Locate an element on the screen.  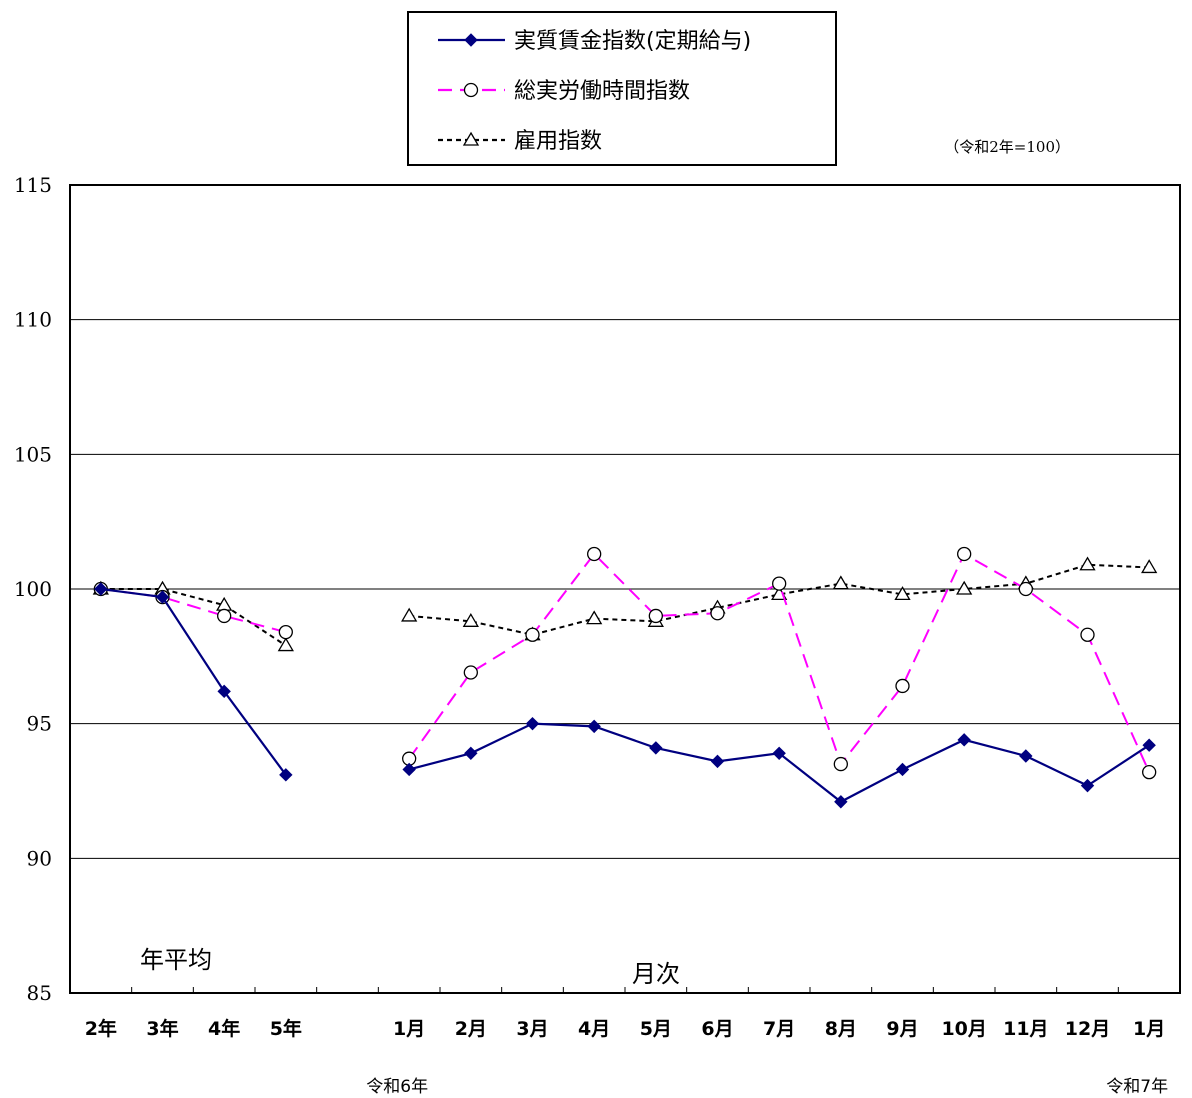
legend-item: 雇用指数 is located at coordinates (520, 141).